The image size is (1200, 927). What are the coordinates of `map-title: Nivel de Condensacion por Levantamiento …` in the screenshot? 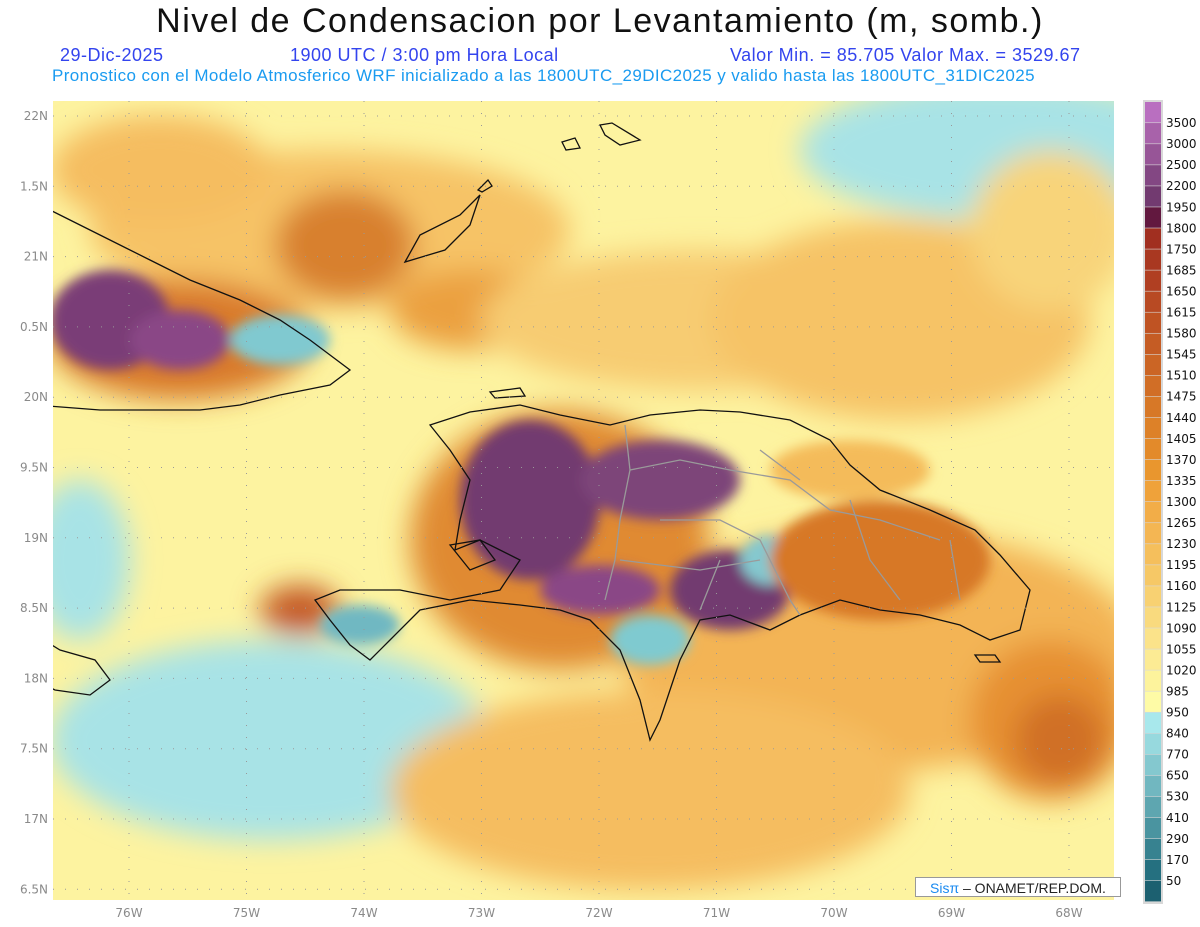 It's located at (600, 21).